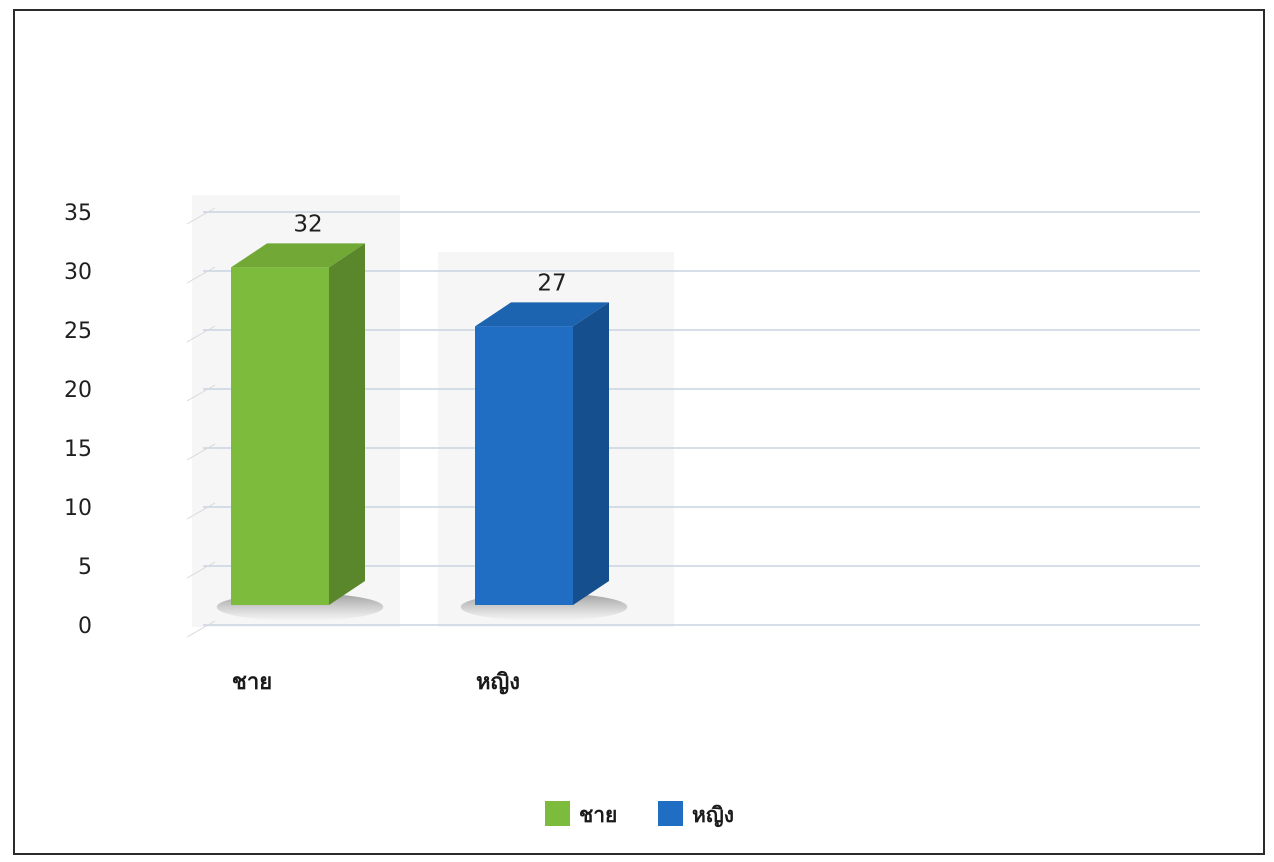  Describe the element at coordinates (252, 682) in the screenshot. I see `x-tick-label: ชาย` at that location.